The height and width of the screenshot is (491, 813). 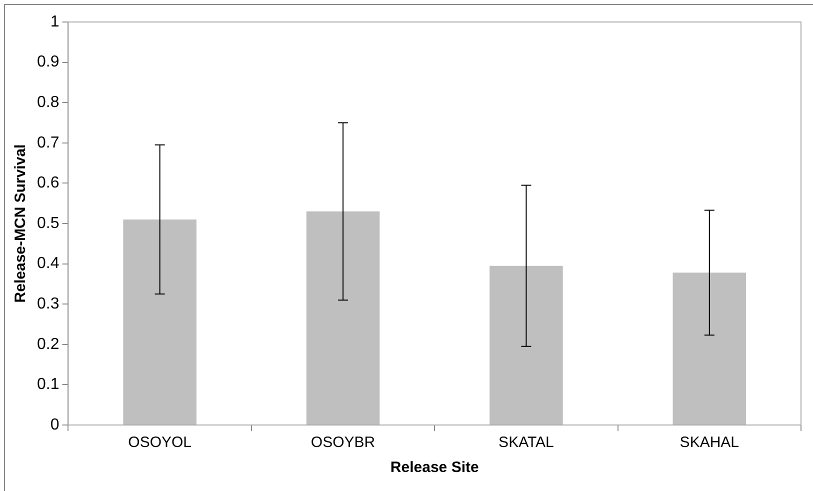 What do you see at coordinates (526, 443) in the screenshot?
I see `x-tick-label: SKATAL` at bounding box center [526, 443].